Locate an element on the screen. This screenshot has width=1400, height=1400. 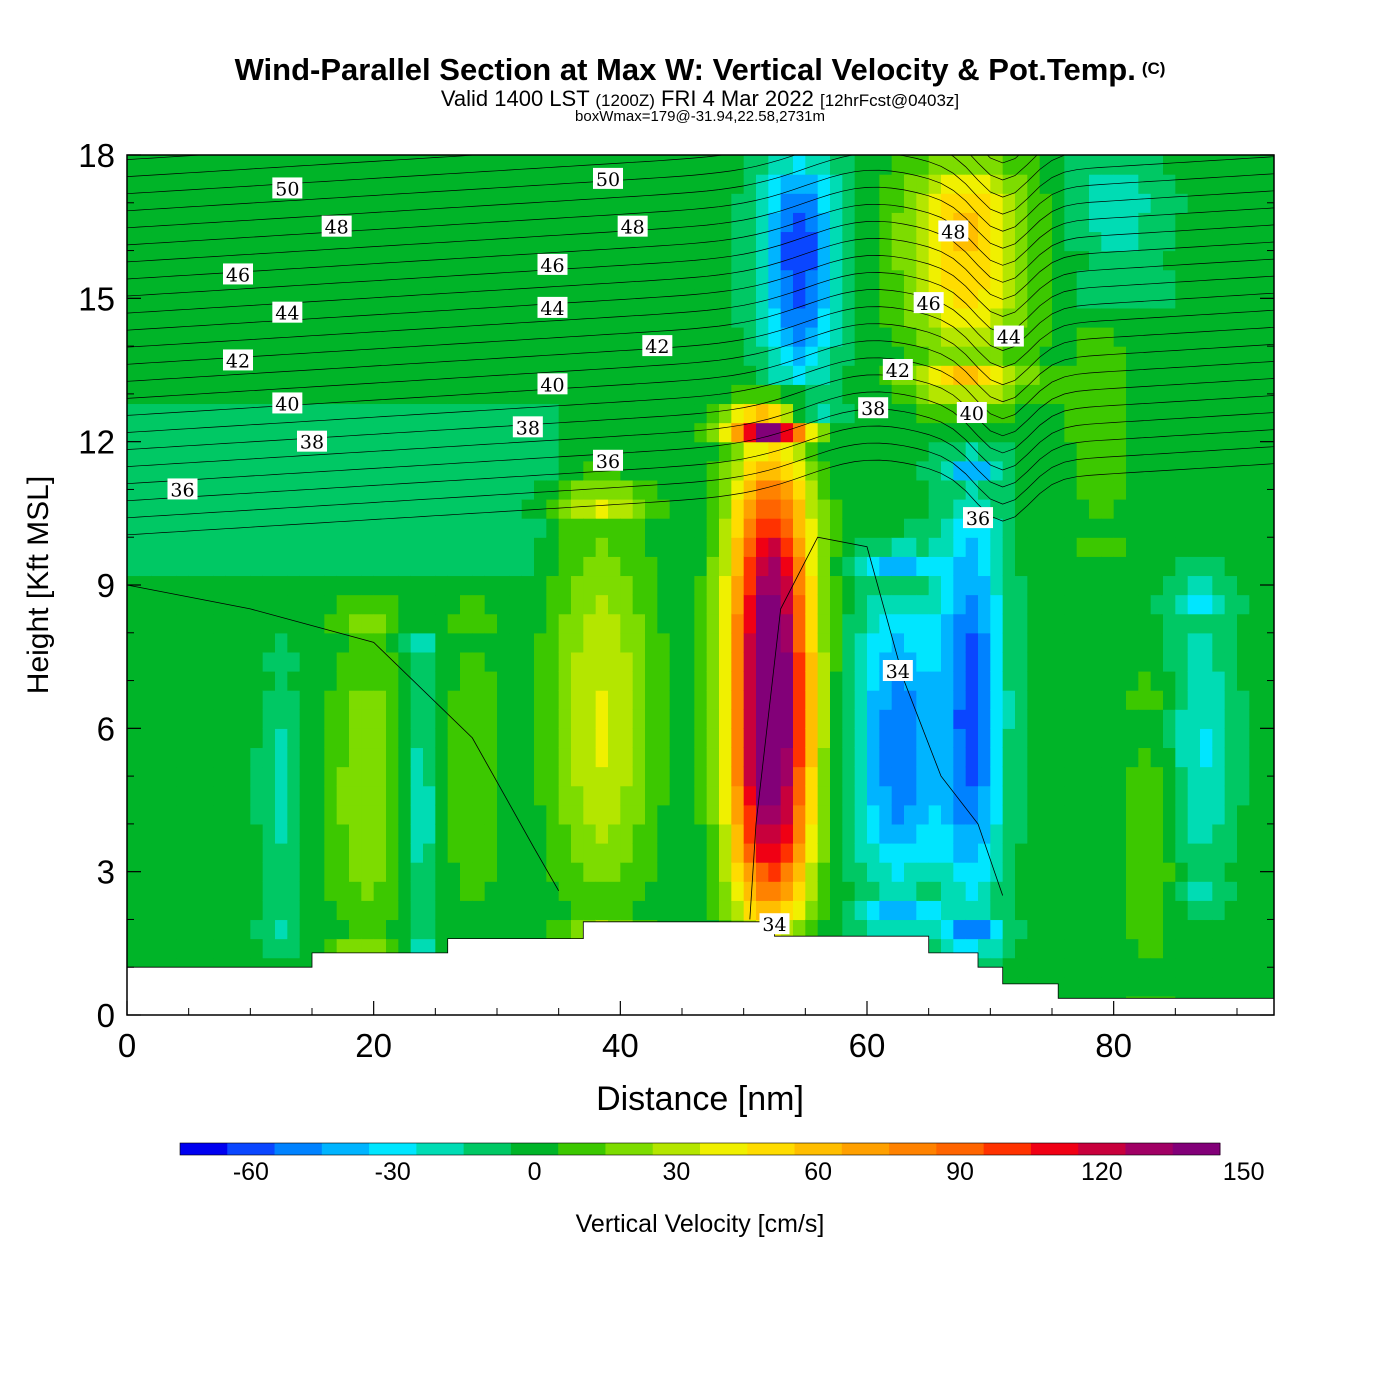
isentrope-label: 46 is located at coordinates (238, 274).